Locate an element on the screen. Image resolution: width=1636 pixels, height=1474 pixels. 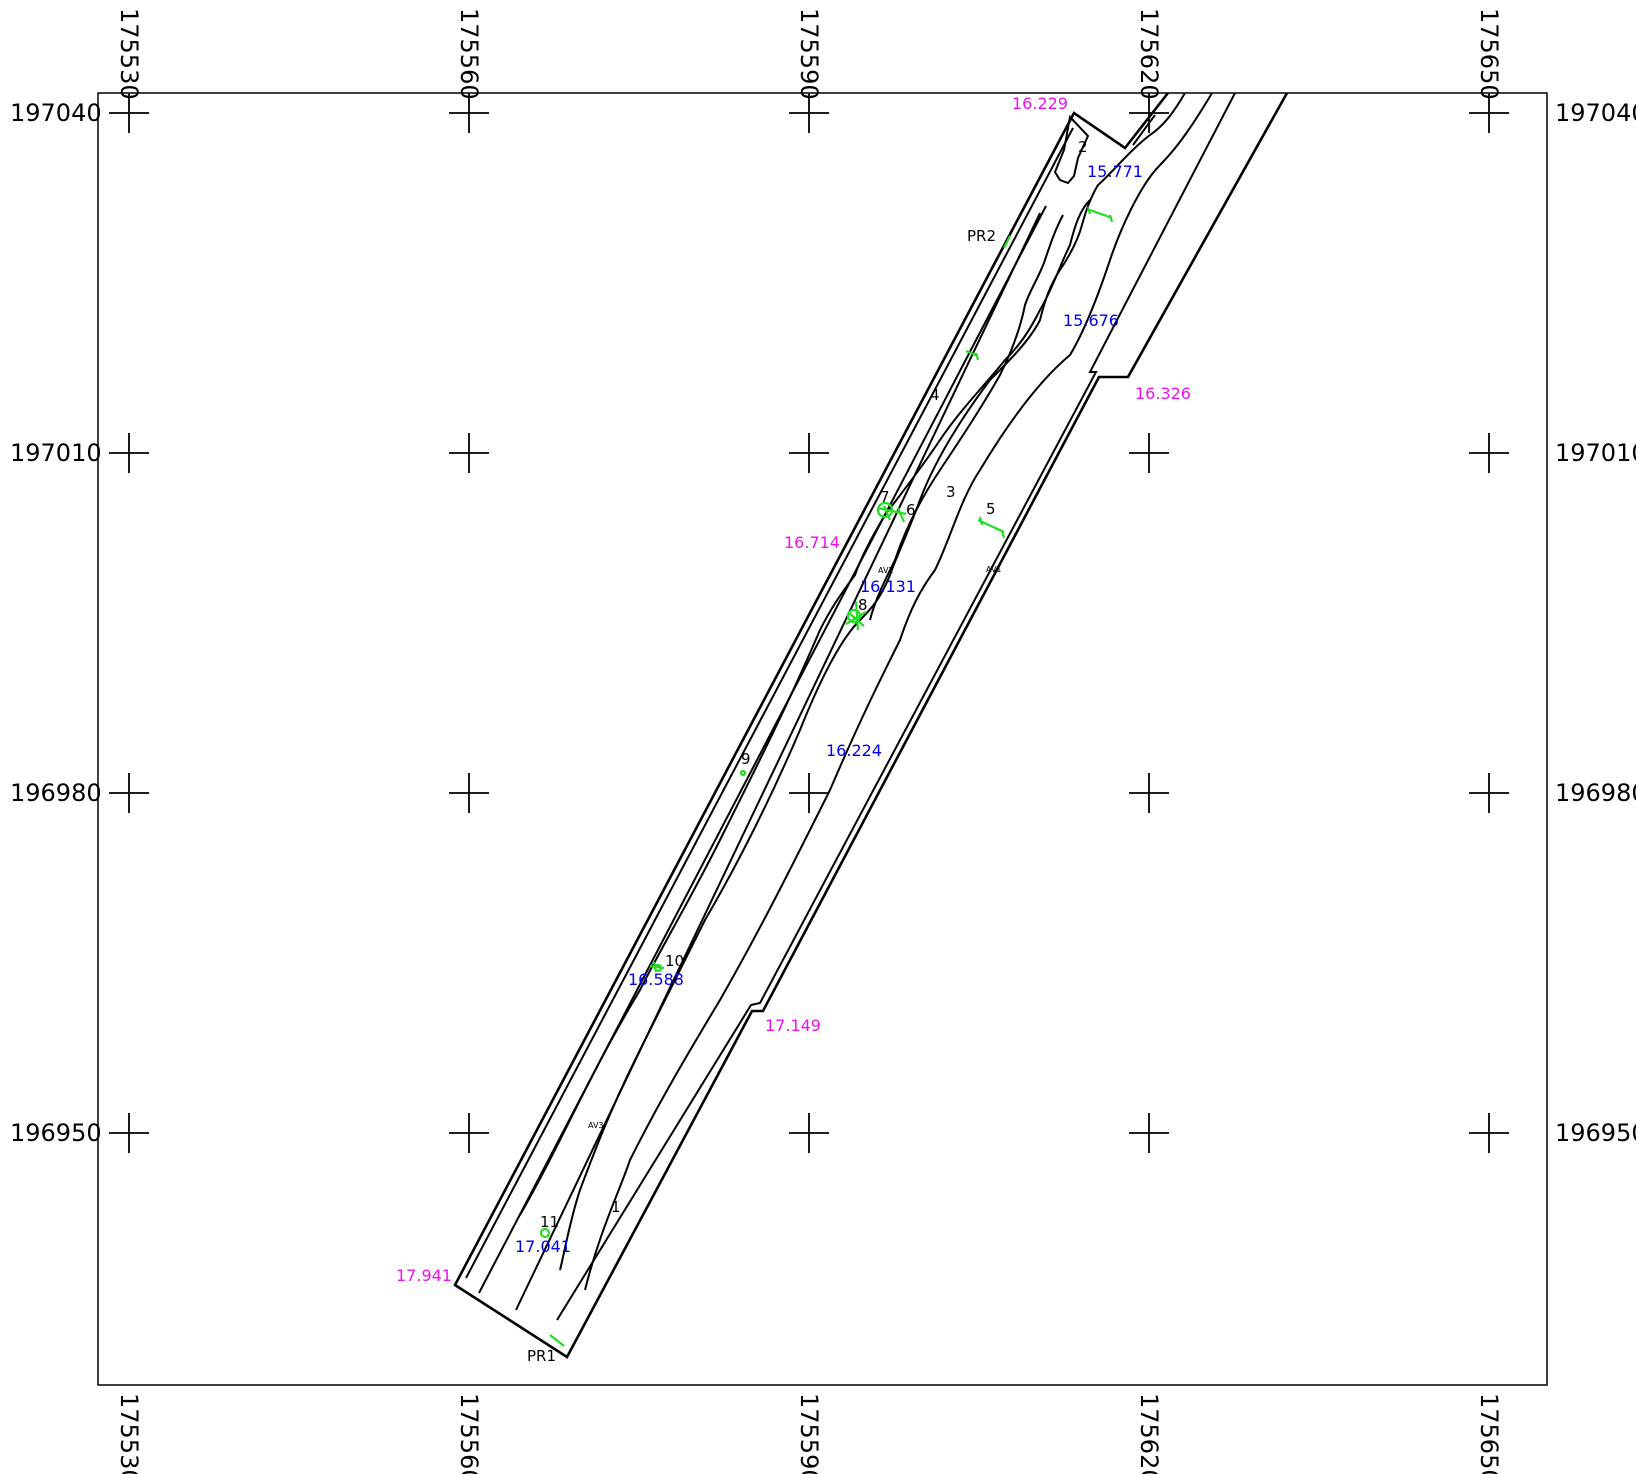
point-label: 9 is located at coordinates (746, 759).